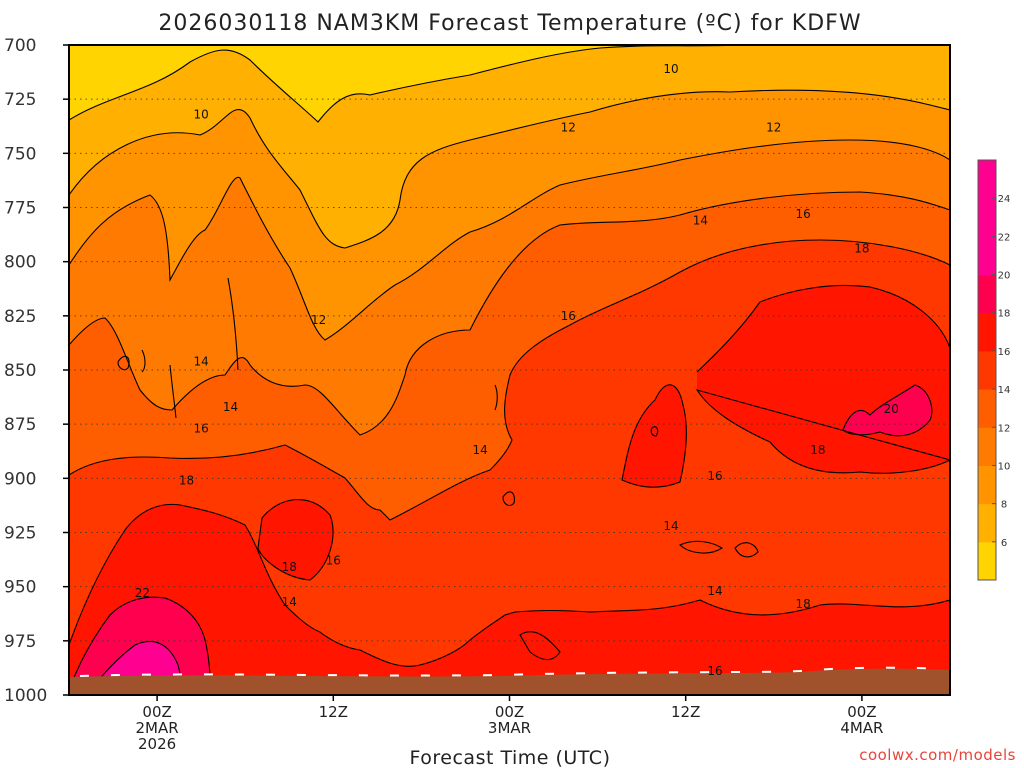 The width and height of the screenshot is (1024, 768). What do you see at coordinates (20, 425) in the screenshot?
I see `y-tick-label: 875` at bounding box center [20, 425].